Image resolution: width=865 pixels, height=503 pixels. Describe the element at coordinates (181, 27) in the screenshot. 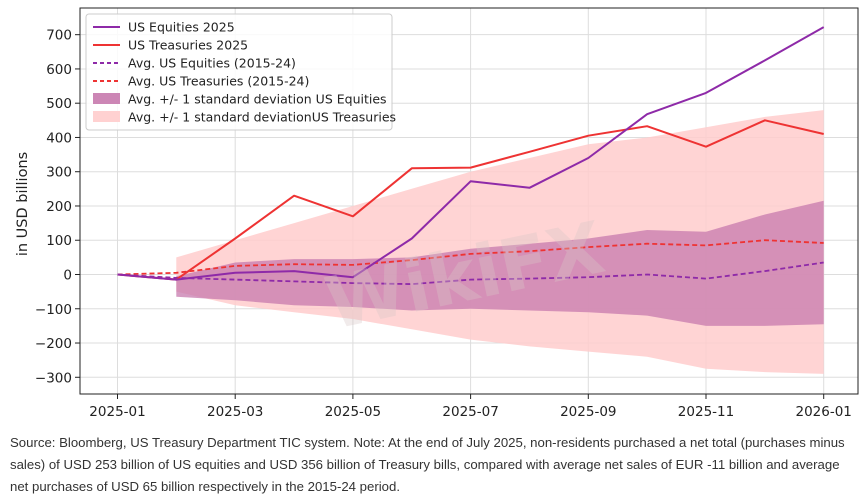

I see `legend-equities-2025-label: US Equities 2025` at that location.